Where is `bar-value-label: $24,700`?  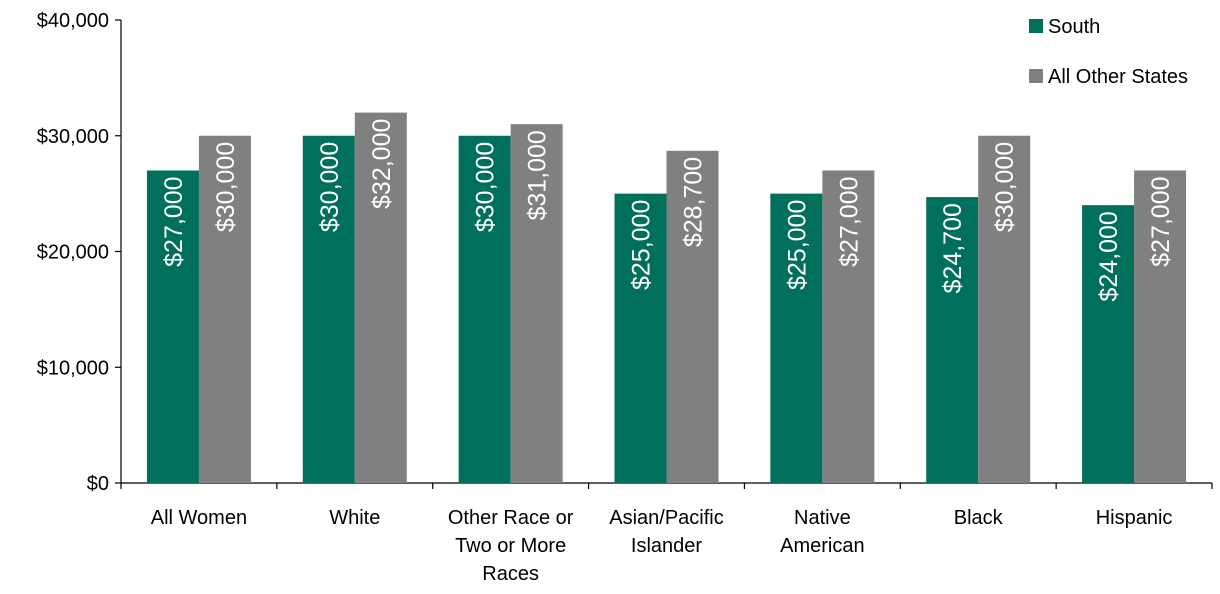
bar-value-label: $24,700 is located at coordinates (953, 248).